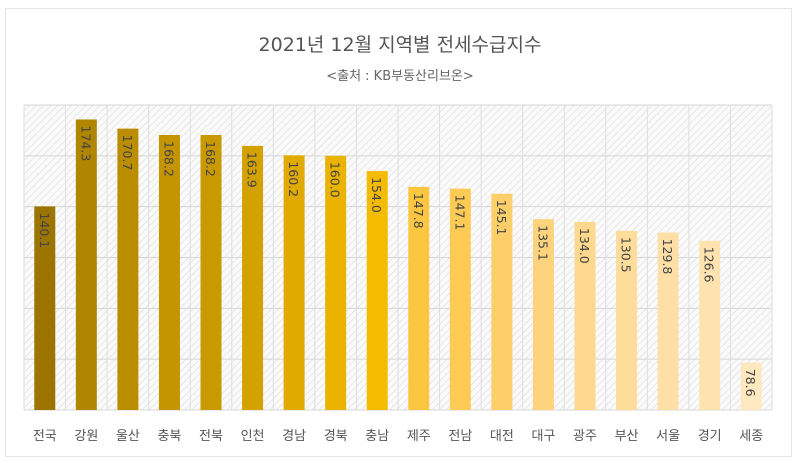 The width and height of the screenshot is (800, 463). What do you see at coordinates (45, 436) in the screenshot?
I see `x-tick-label: 전국` at bounding box center [45, 436].